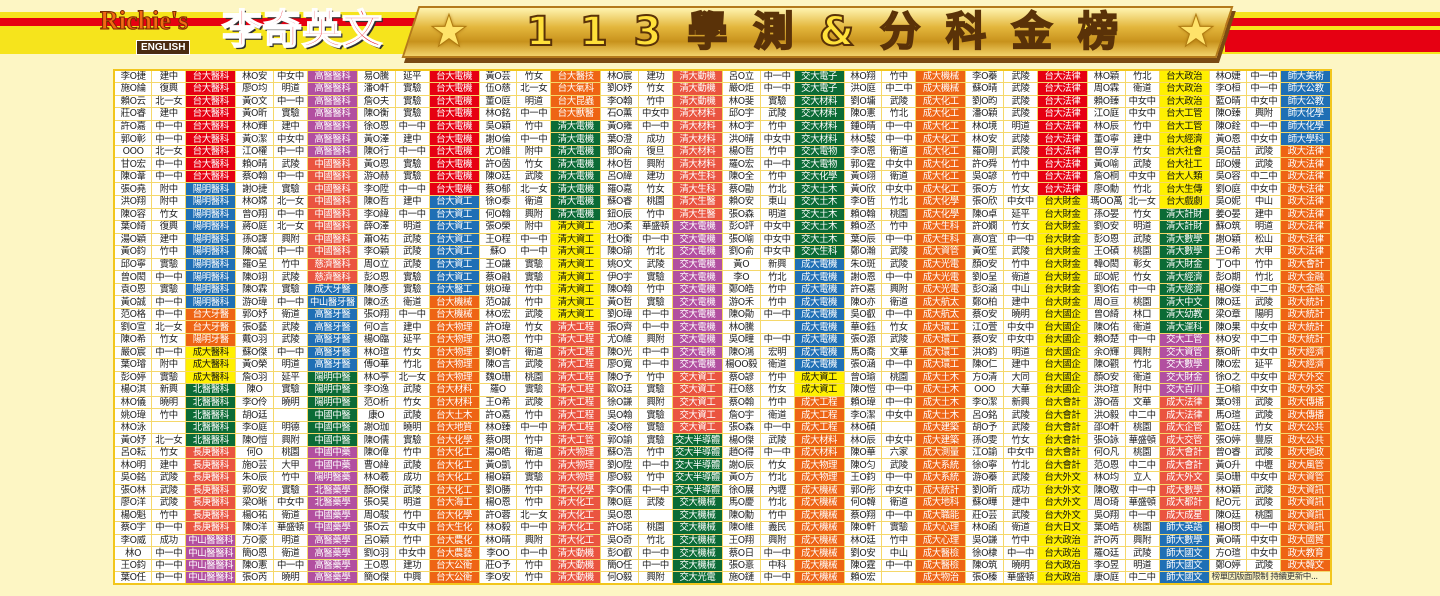 The height and width of the screenshot is (596, 1440). Describe the element at coordinates (133, 151) in the screenshot. I see `student-name: OOO` at that location.